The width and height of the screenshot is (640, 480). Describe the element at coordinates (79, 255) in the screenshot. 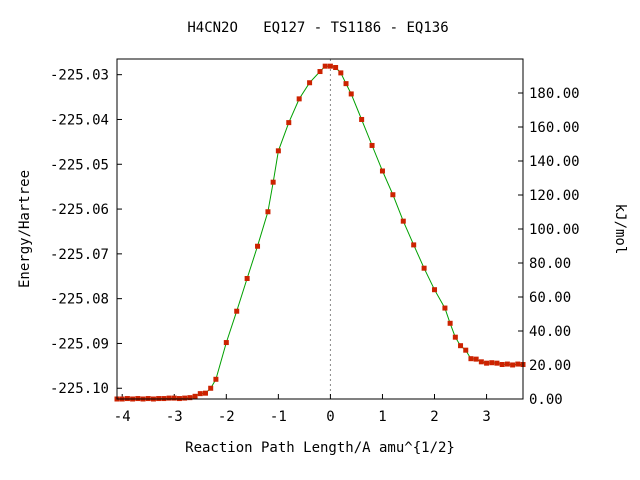

I see `y-tick-label: -225.07` at that location.